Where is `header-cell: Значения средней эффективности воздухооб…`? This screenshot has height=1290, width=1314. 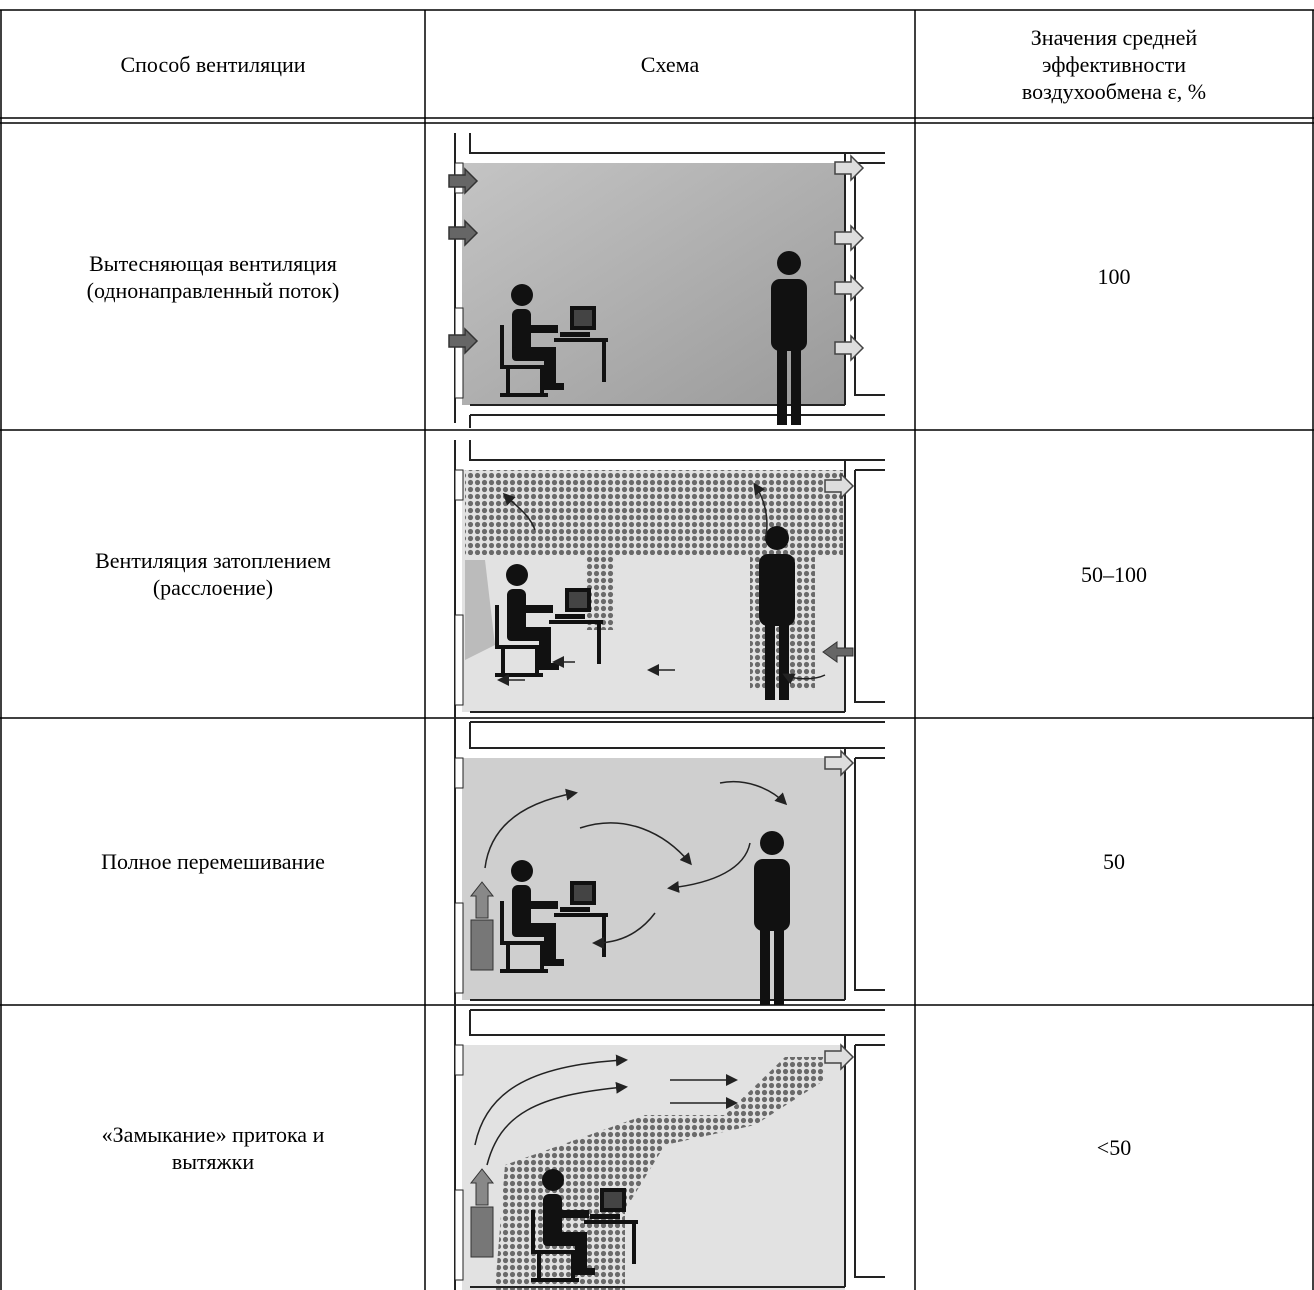
header-cell: Значения средней эффективности воздухооб… is located at coordinates (1114, 64).